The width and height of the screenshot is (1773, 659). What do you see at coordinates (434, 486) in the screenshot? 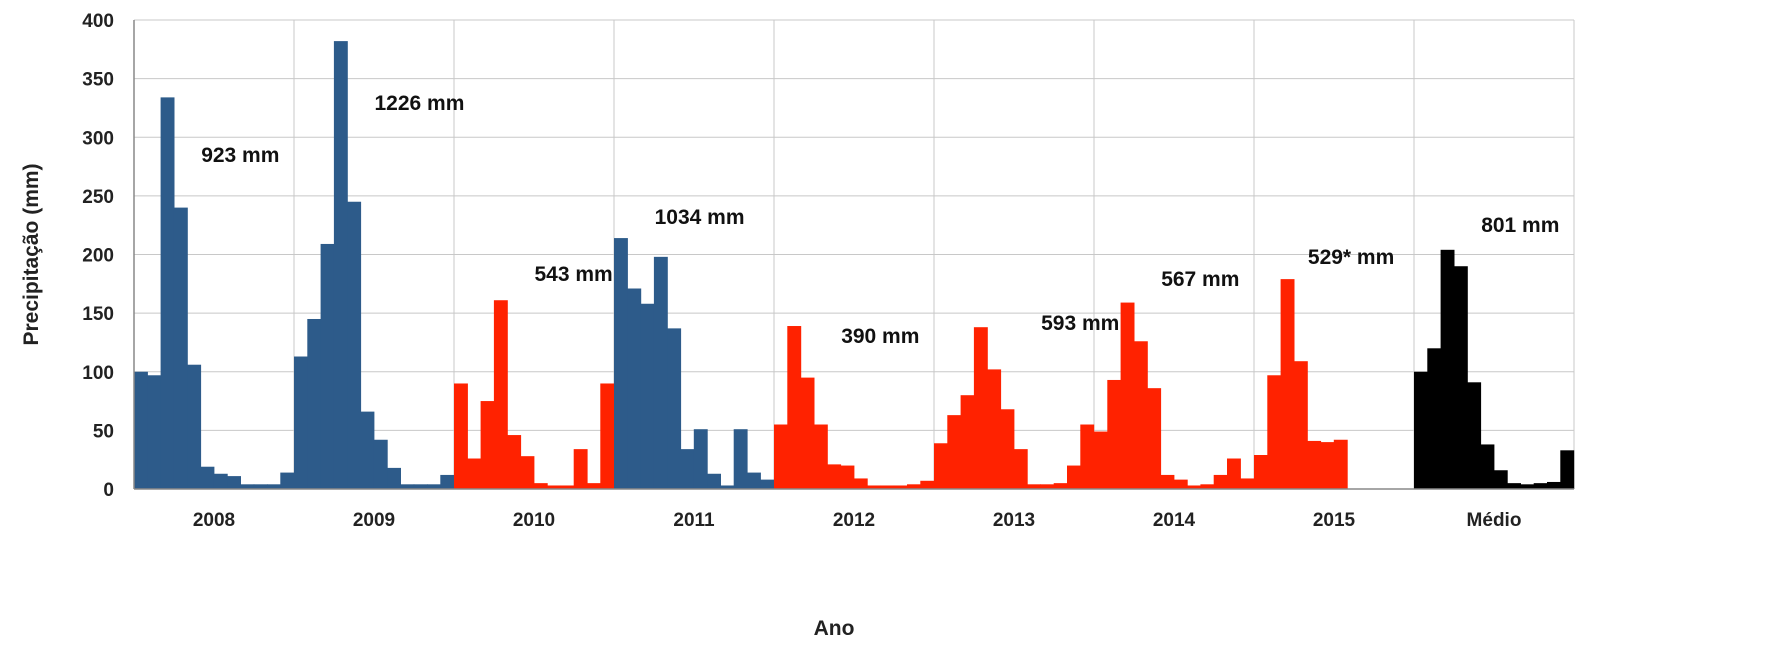
I see `bar-2009-m11` at bounding box center [434, 486].